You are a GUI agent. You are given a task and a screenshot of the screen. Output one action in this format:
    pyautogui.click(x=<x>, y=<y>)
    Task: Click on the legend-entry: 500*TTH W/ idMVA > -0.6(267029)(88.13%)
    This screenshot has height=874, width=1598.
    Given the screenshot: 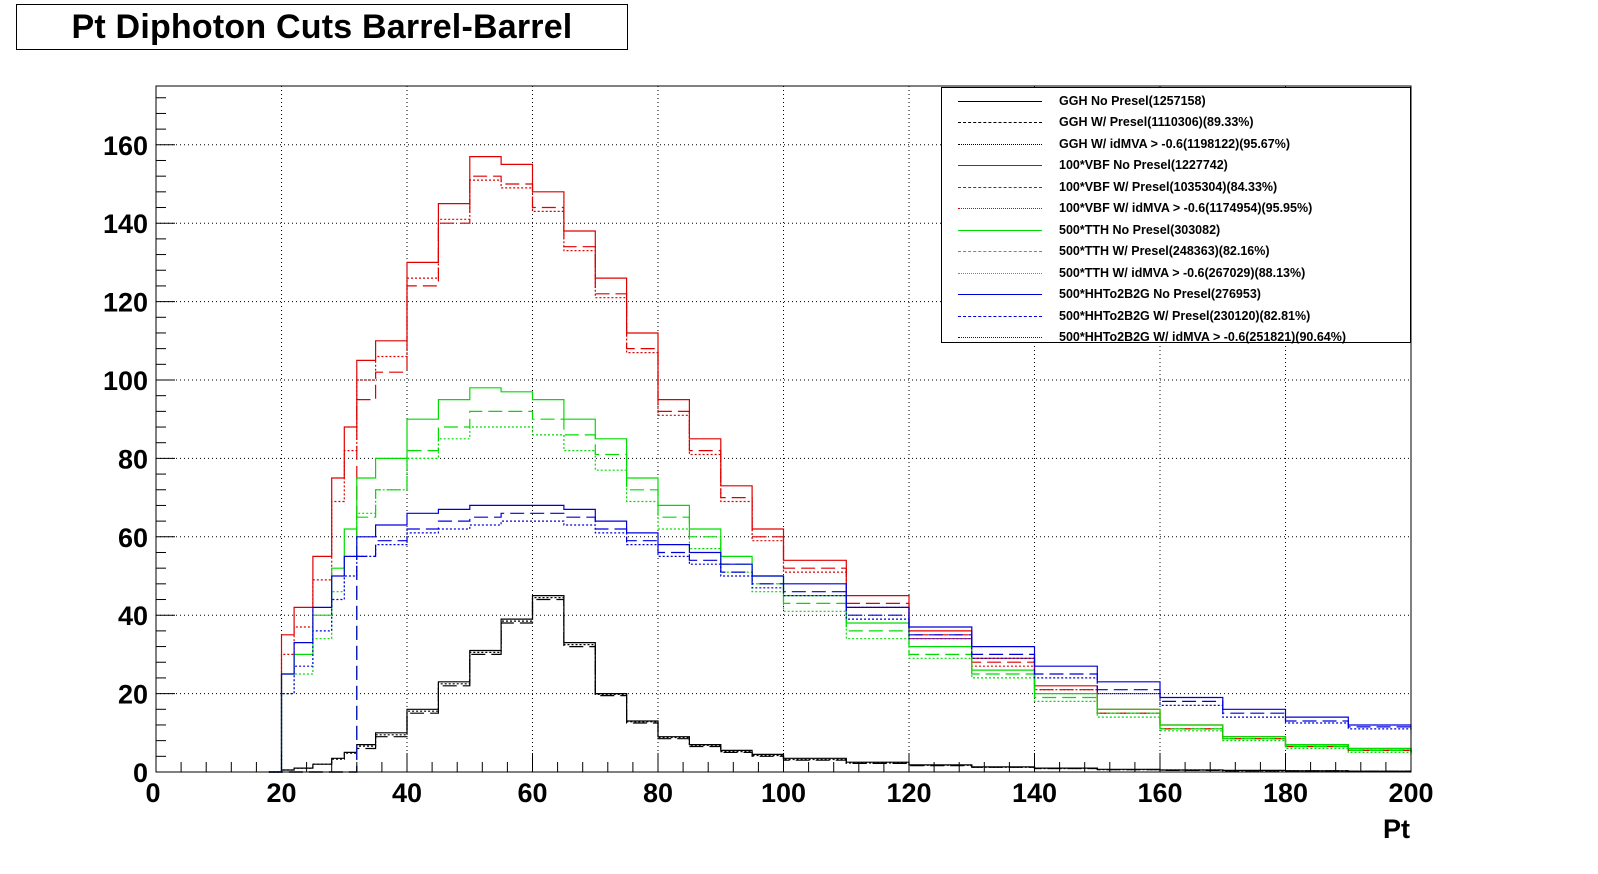 What is the action you would take?
    pyautogui.click(x=1176, y=273)
    